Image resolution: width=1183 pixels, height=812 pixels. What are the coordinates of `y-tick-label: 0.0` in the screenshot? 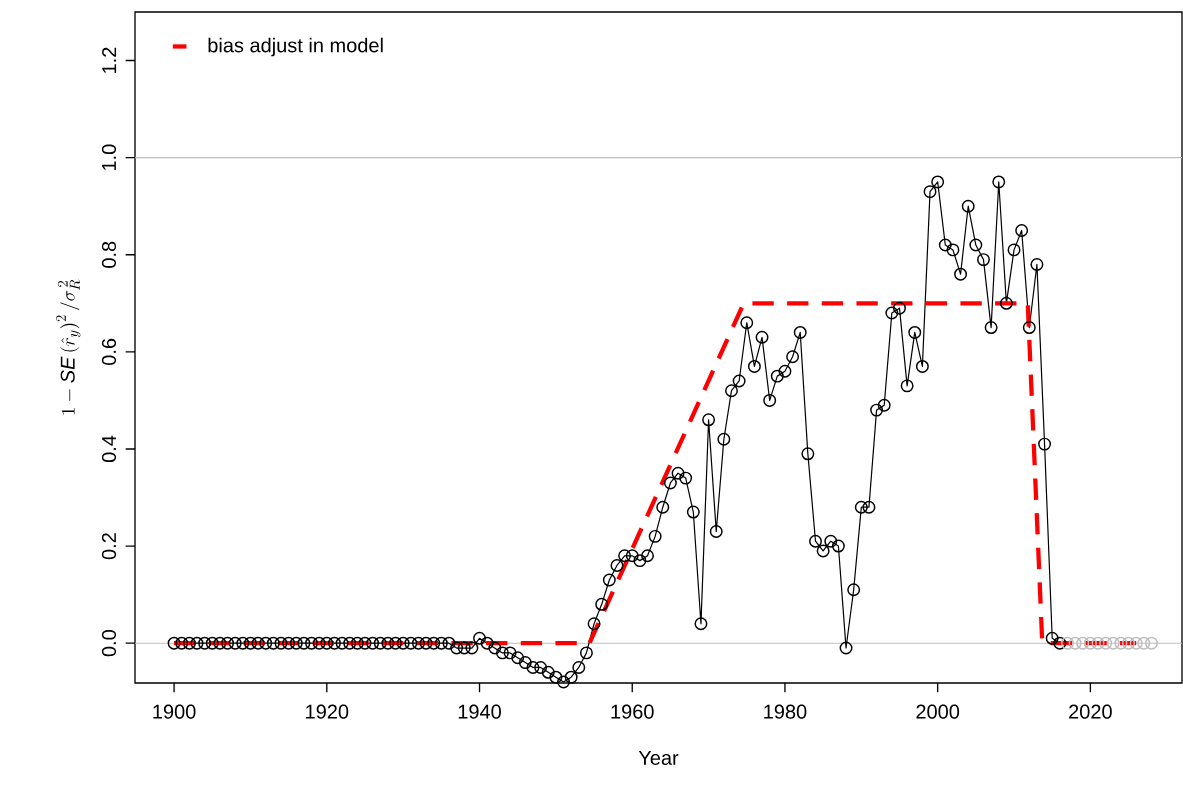 It's located at (109, 643).